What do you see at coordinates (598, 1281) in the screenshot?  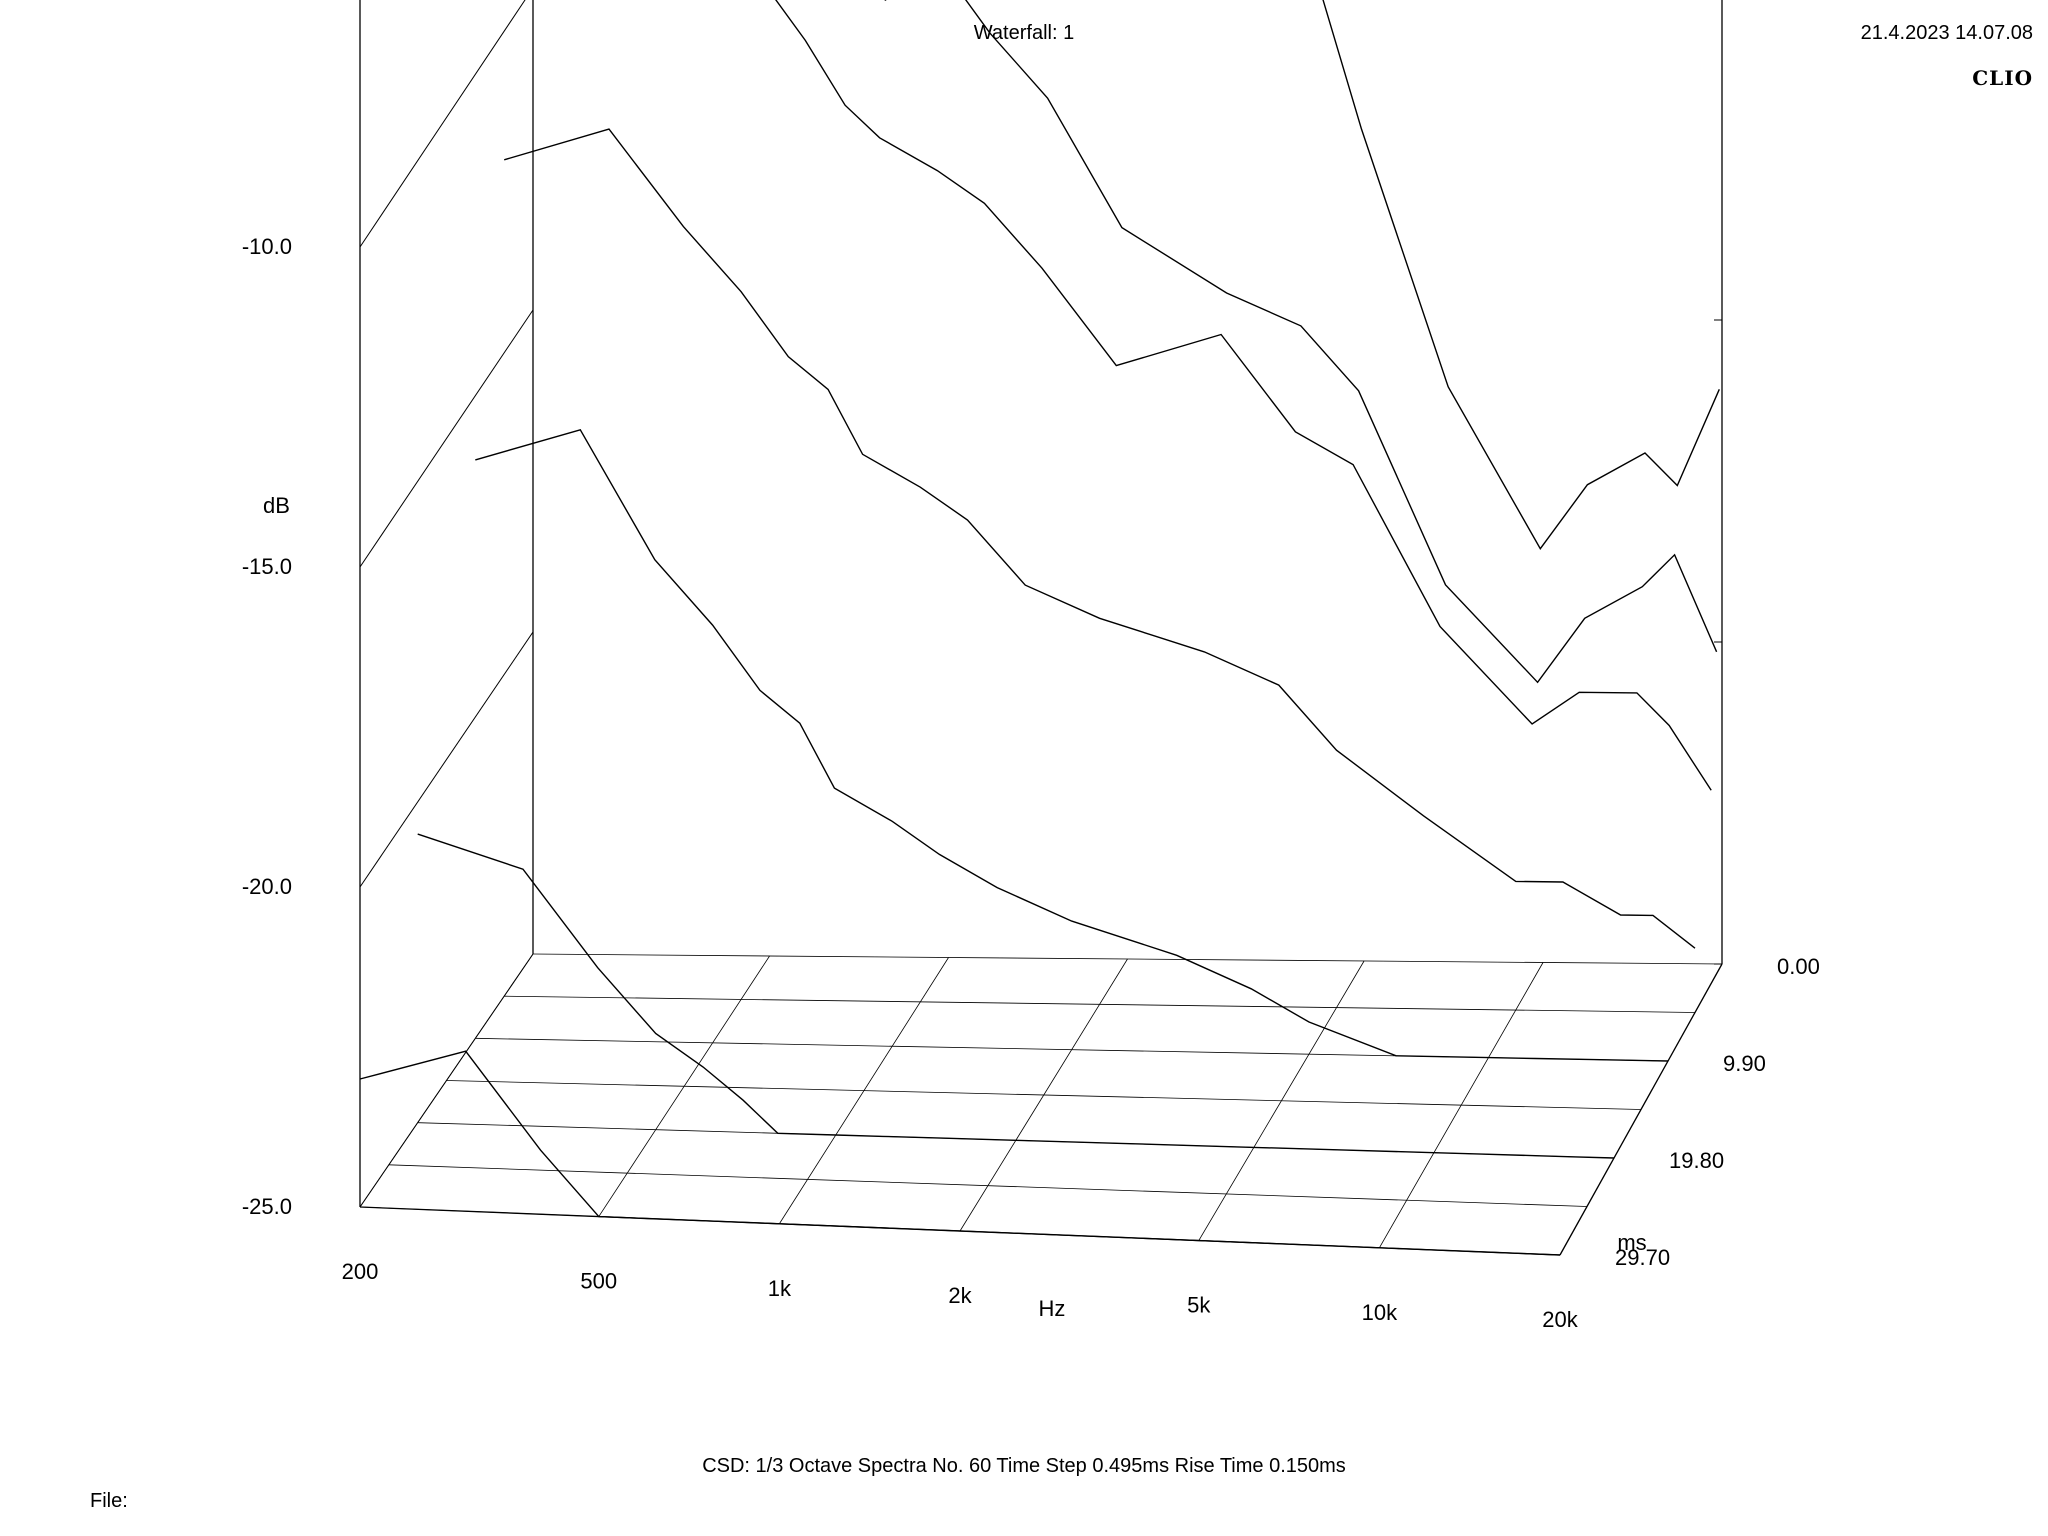 I see `x-tick-label: 500` at bounding box center [598, 1281].